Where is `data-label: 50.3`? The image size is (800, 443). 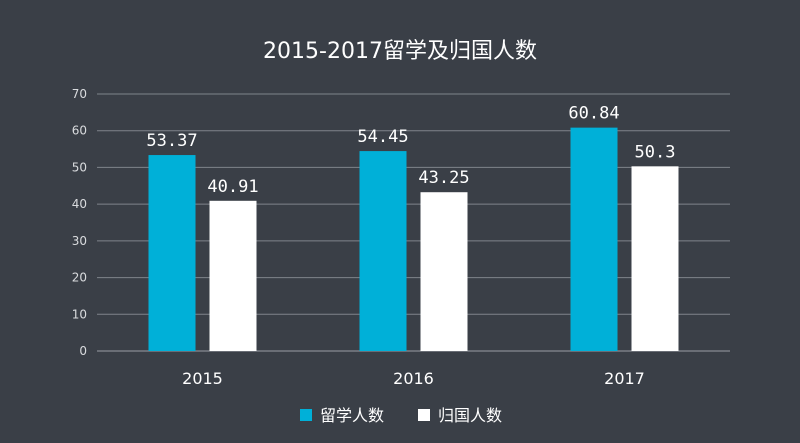
data-label: 50.3 is located at coordinates (655, 152).